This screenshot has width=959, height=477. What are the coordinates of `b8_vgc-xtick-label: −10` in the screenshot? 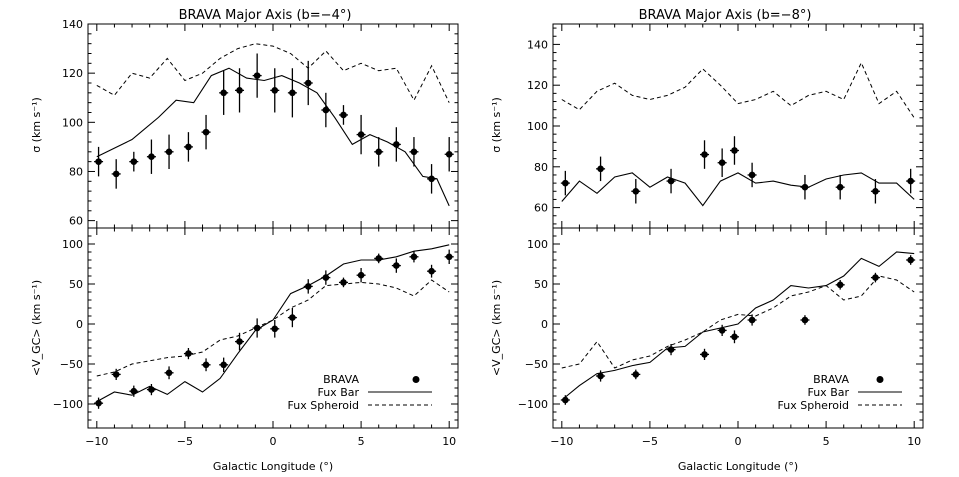 It's located at (561, 441).